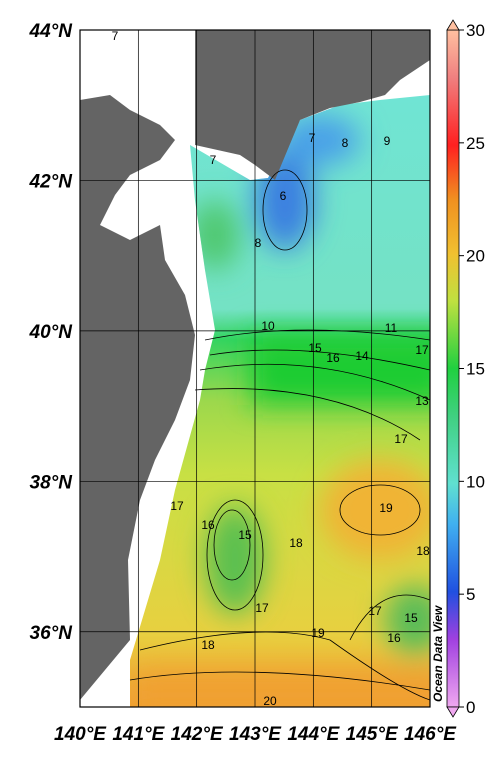 Image resolution: width=502 pixels, height=762 pixels. Describe the element at coordinates (362, 356) in the screenshot. I see `contour-label: 14` at that location.